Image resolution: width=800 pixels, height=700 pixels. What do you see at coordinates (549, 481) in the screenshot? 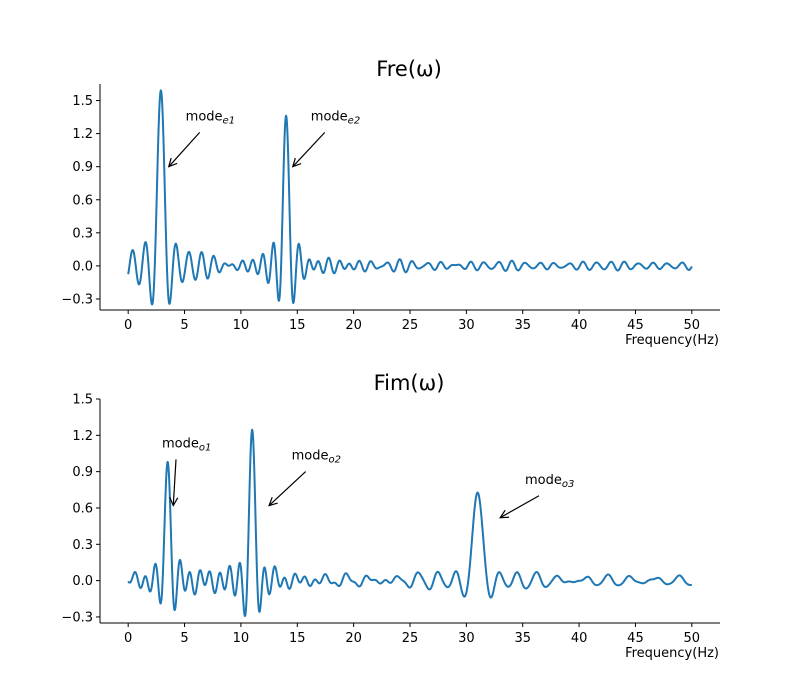
I see `annotation-label: modeo3` at bounding box center [549, 481].